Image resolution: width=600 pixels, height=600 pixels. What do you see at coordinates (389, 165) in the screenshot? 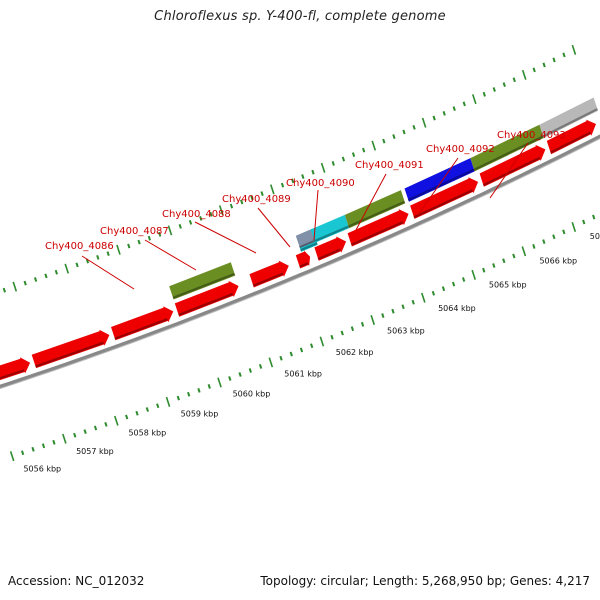
I see `gene-label: Chy400_4091` at bounding box center [389, 165].